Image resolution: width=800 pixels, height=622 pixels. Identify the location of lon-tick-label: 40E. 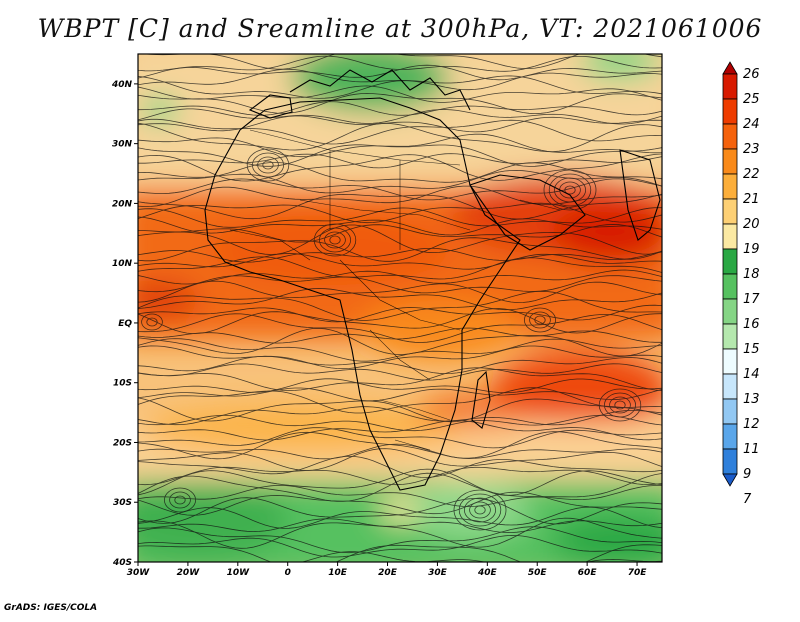
(487, 573).